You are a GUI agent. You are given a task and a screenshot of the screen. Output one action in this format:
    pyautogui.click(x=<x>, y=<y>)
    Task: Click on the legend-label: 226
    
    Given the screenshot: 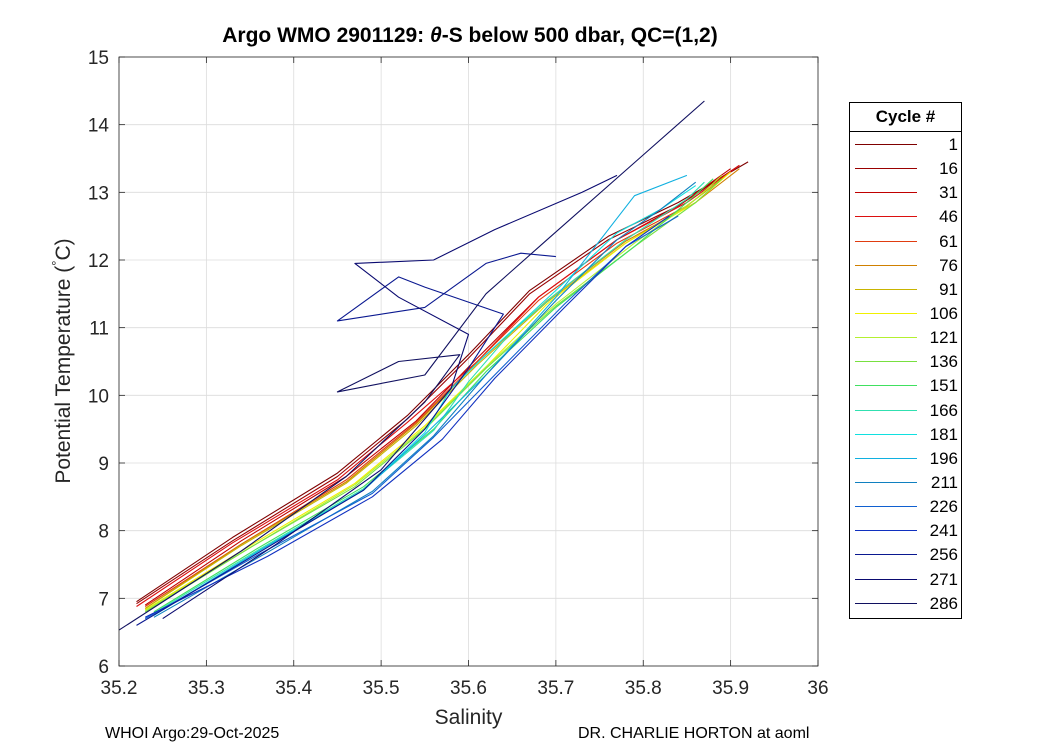 What is the action you would take?
    pyautogui.click(x=943, y=507)
    